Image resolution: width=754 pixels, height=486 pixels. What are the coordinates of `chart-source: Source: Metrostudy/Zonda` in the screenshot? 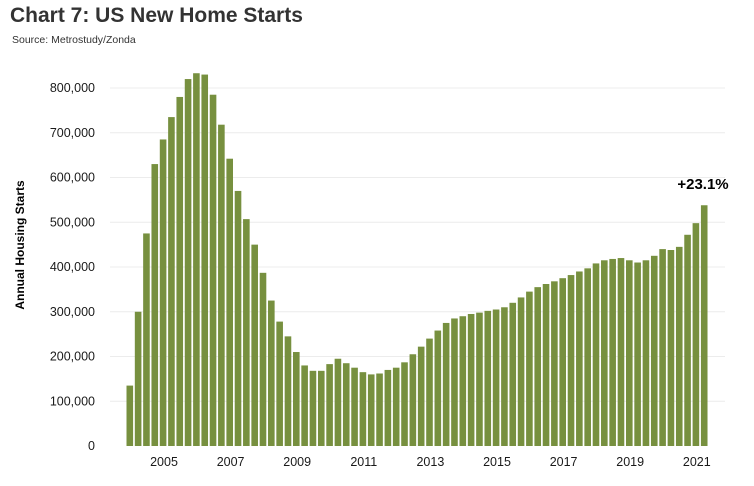 It's located at (74, 40).